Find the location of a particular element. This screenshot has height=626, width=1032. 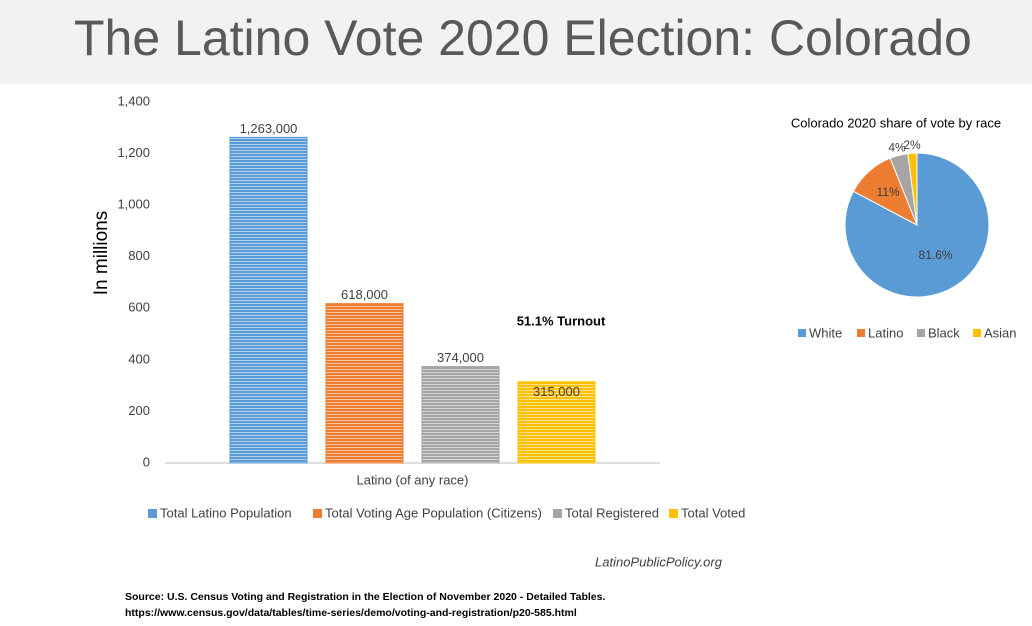

data-label: 315,000 is located at coordinates (556, 391).